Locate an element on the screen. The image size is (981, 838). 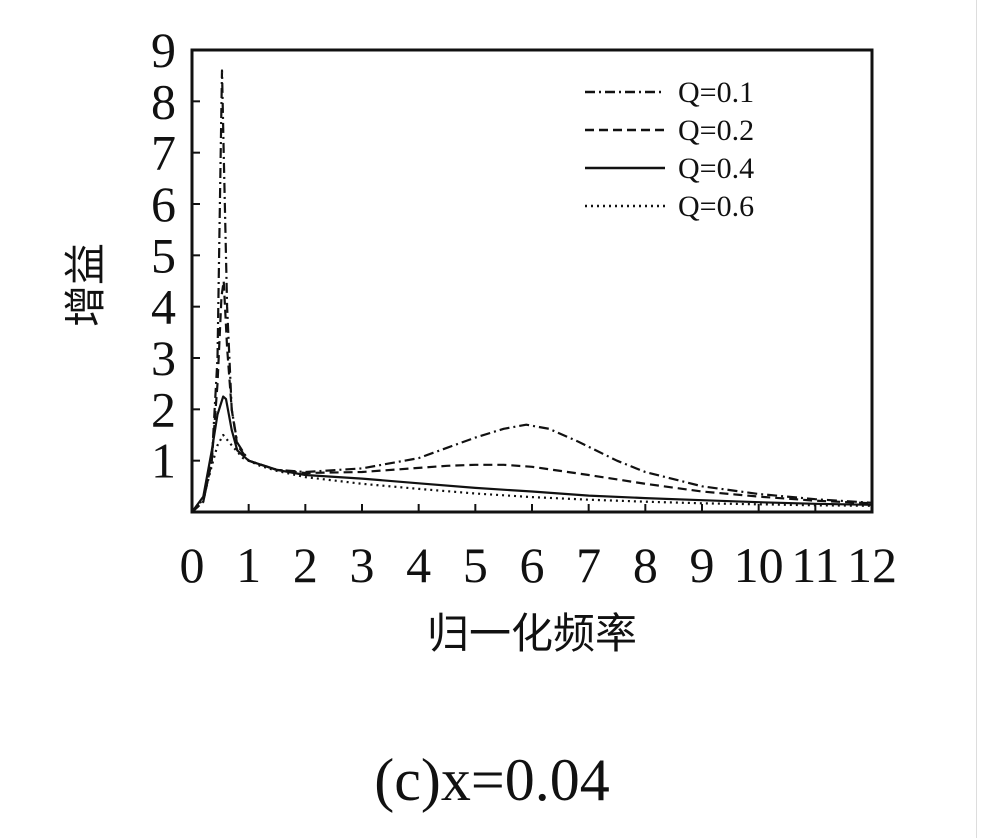
x-tick-label: 8 is located at coordinates (645, 565).